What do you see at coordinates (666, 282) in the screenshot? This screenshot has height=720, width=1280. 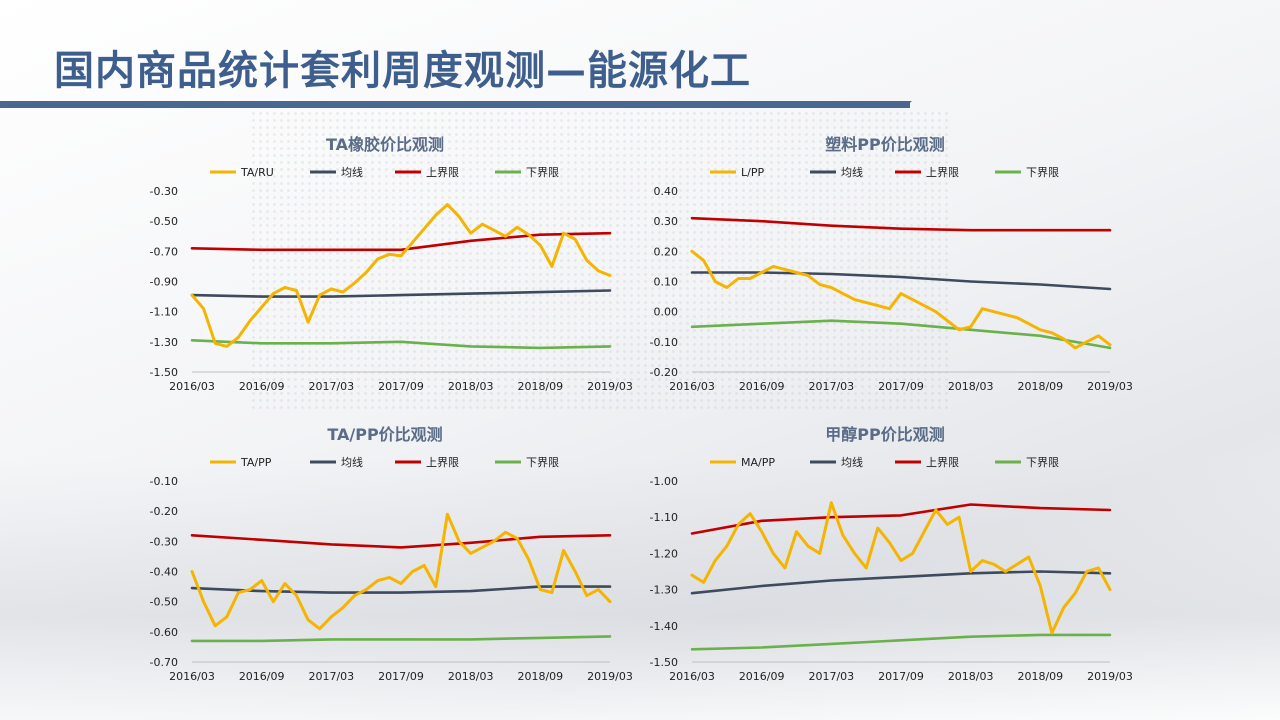 I see `y-tick-label: 0.10` at bounding box center [666, 282].